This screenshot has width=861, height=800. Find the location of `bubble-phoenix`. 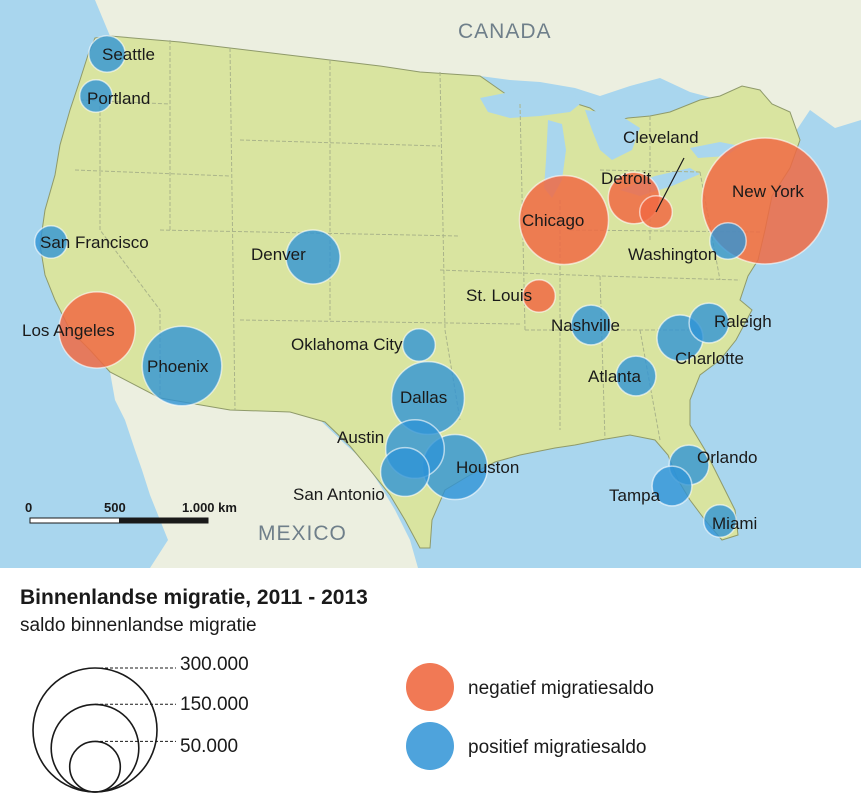

bubble-phoenix is located at coordinates (182, 366).